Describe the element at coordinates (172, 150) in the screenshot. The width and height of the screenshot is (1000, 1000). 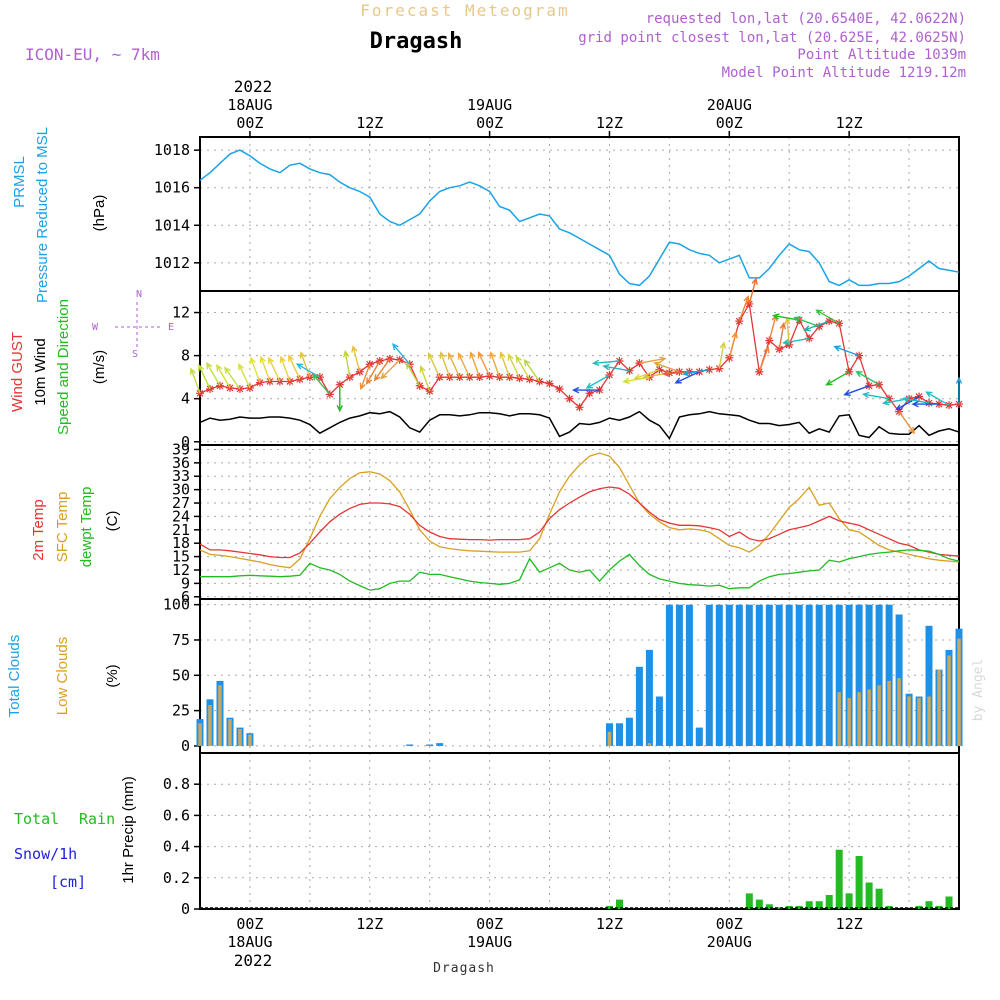
I see `y-tick-label: 1018` at that location.